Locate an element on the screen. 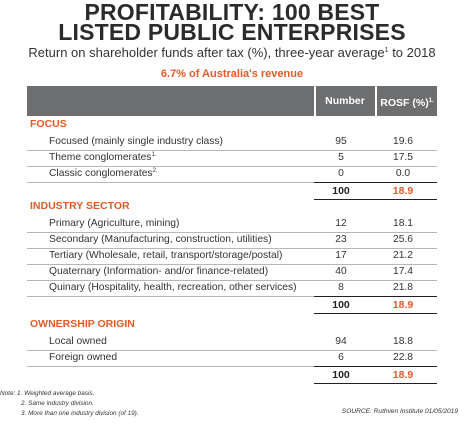 Image resolution: width=464 pixels, height=425 pixels. table-row: Classic conglomerates2. 0 0.0 is located at coordinates (232, 176).